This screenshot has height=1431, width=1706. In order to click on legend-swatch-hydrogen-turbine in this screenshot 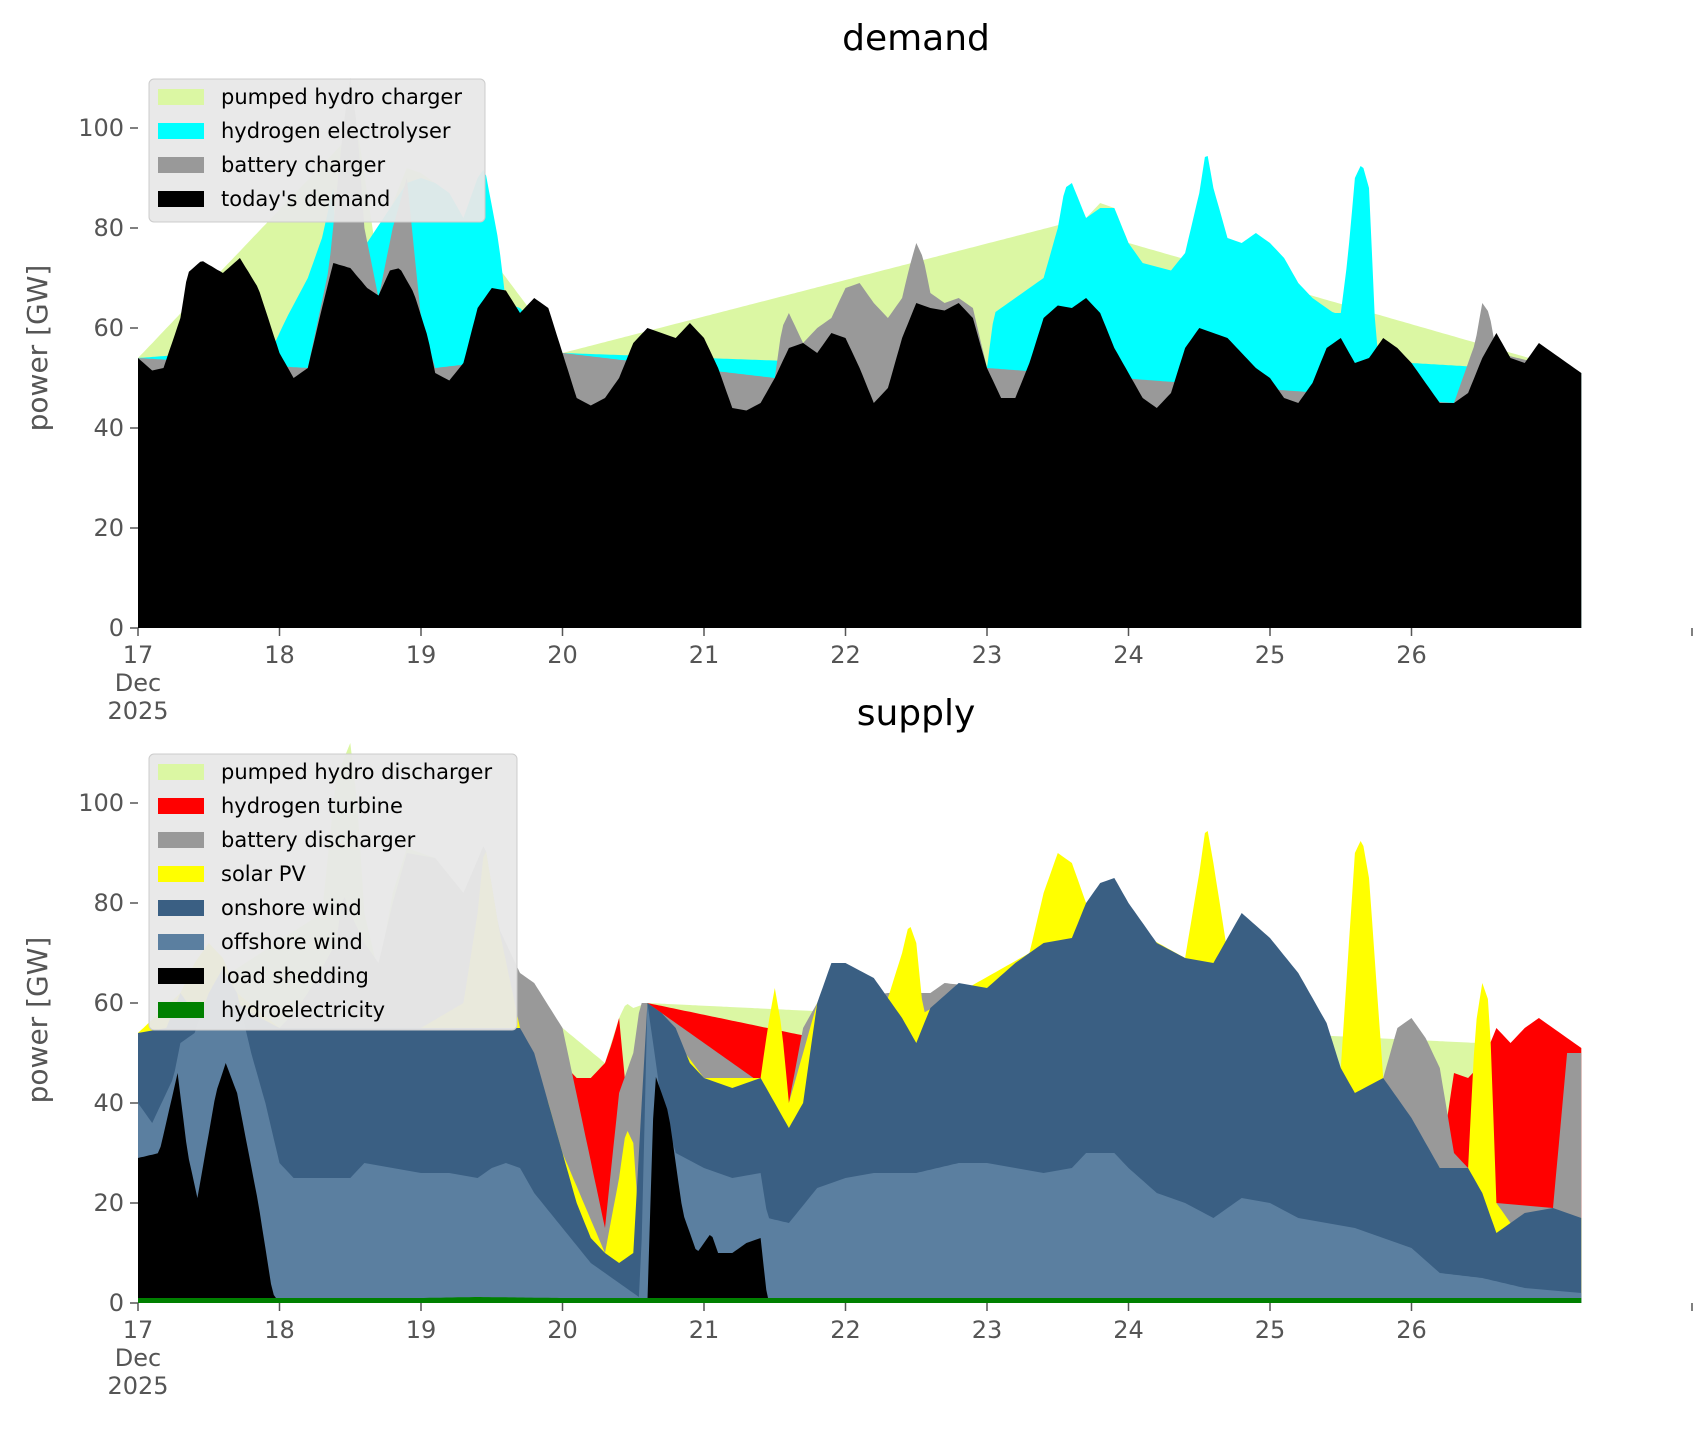, I will do `click(181, 806)`.